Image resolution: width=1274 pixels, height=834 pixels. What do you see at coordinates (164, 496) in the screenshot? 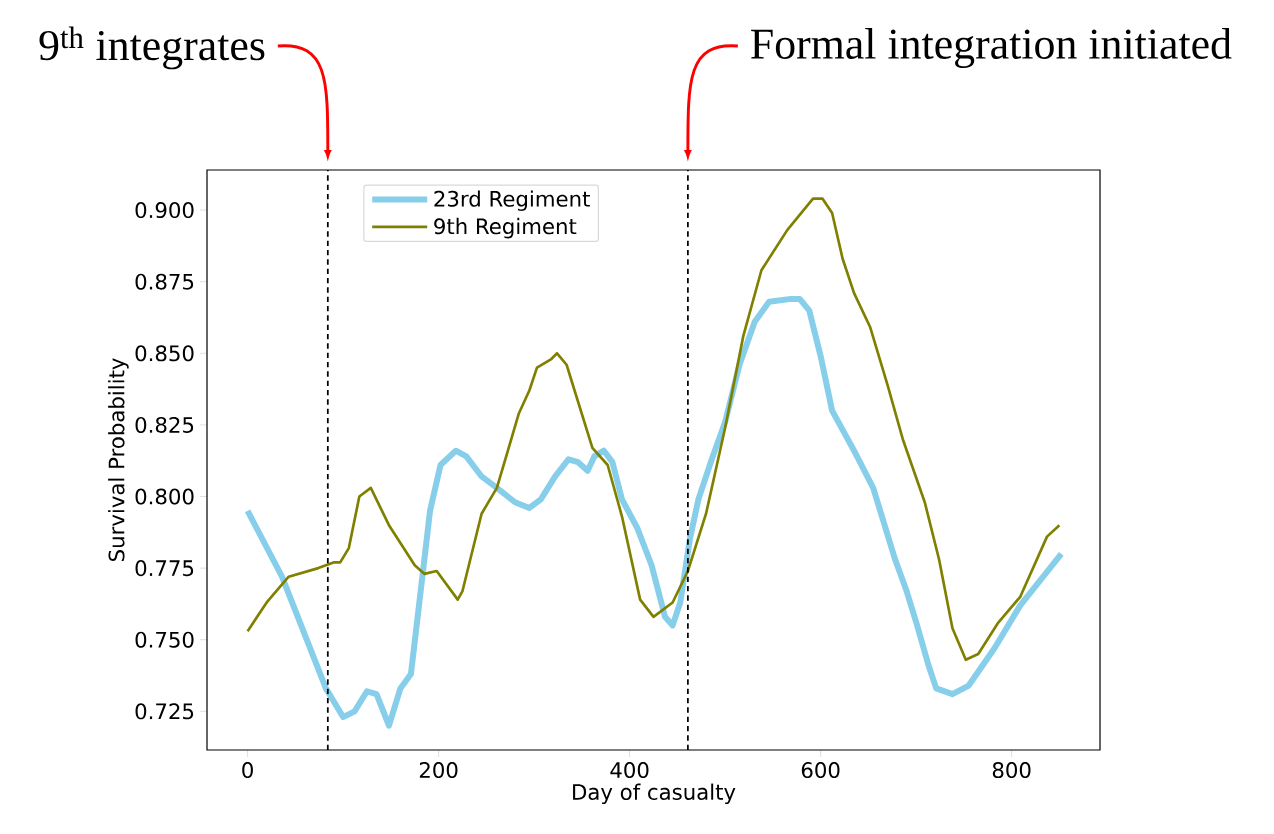
I see `y-tick-label: 0.800` at bounding box center [164, 496].